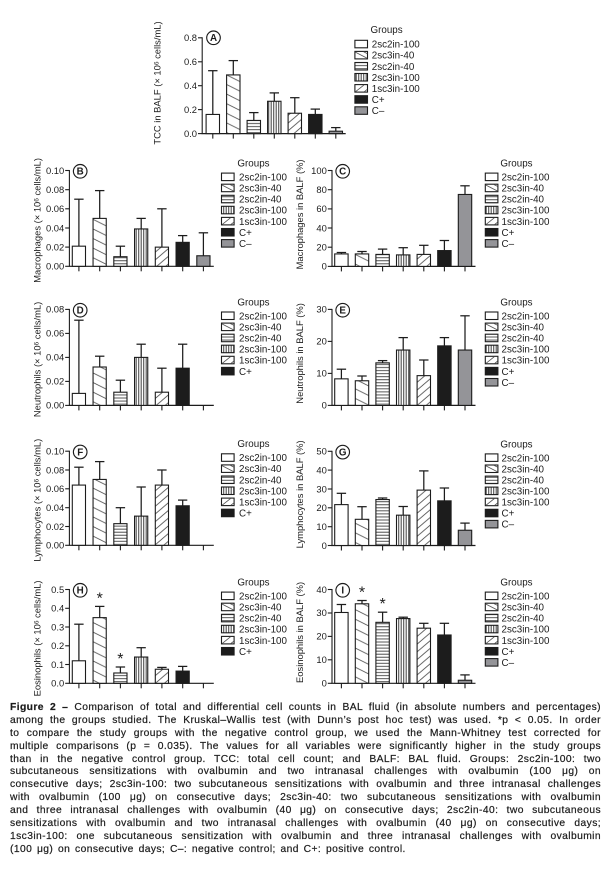  Describe the element at coordinates (55, 526) in the screenshot. I see `svg-text: 0.02` at that location.